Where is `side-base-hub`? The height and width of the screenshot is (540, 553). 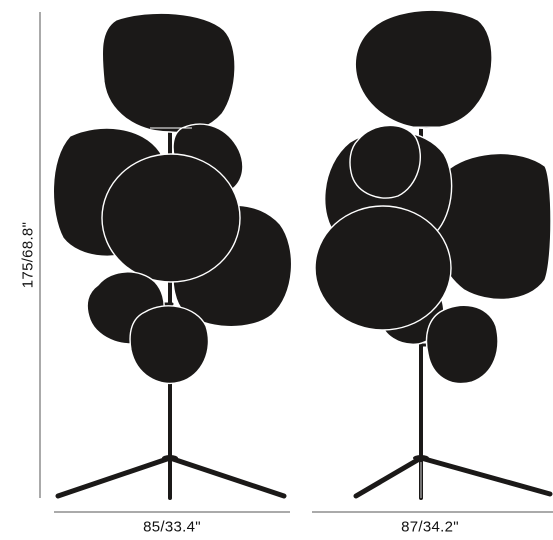 side-base-hub is located at coordinates (421, 458).